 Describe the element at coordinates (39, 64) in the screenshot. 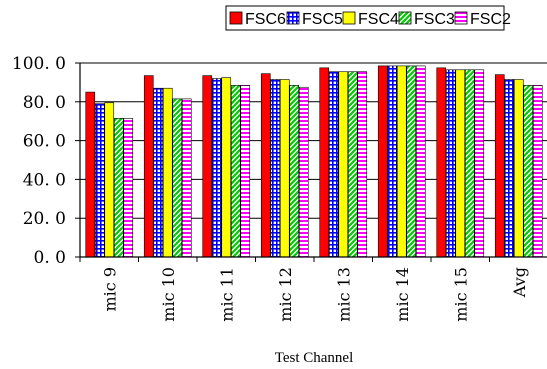

I see `y-tick-label: 100. 0` at that location.